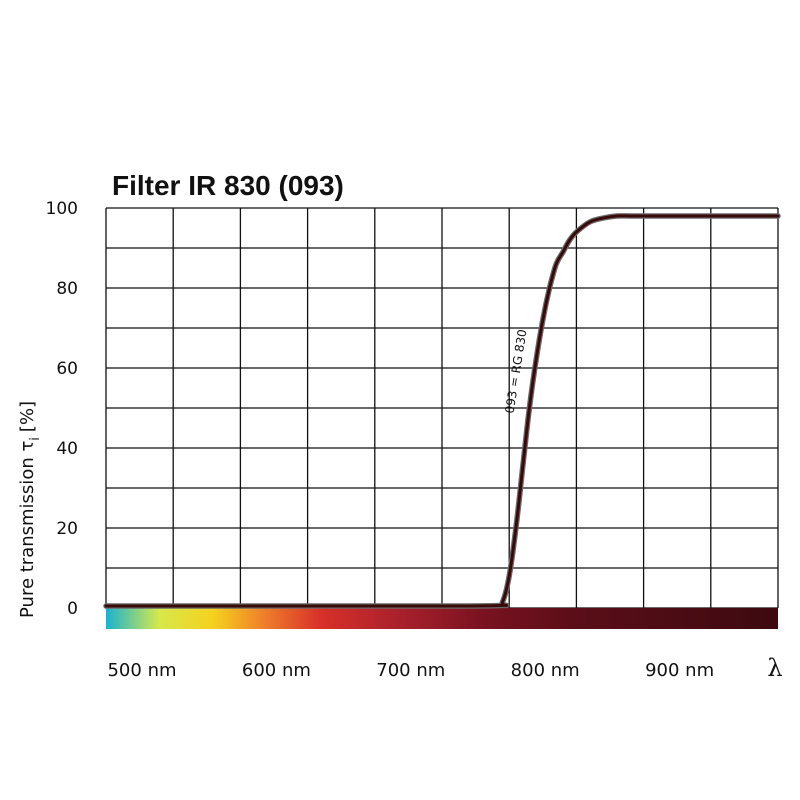 Image resolution: width=800 pixels, height=800 pixels. What do you see at coordinates (141, 670) in the screenshot?
I see `x-tick-label: 500 nm` at bounding box center [141, 670].